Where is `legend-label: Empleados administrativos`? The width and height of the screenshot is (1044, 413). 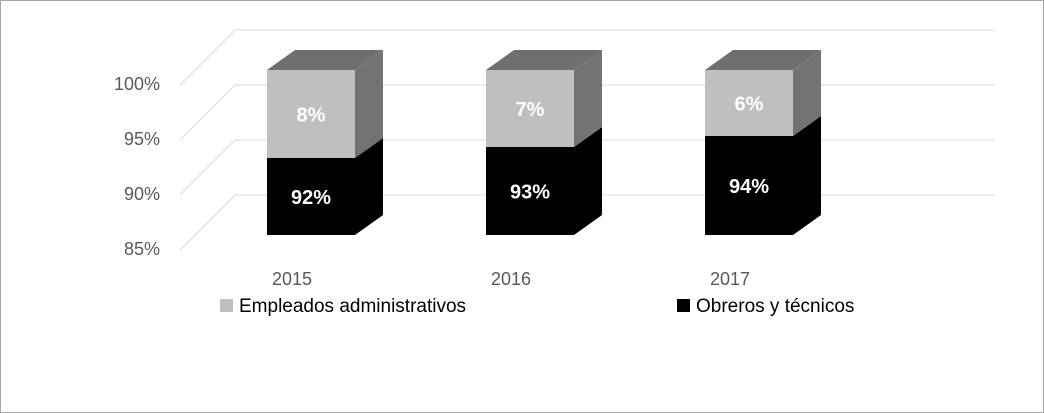
legend-label: Empleados administrativos is located at coordinates (352, 306).